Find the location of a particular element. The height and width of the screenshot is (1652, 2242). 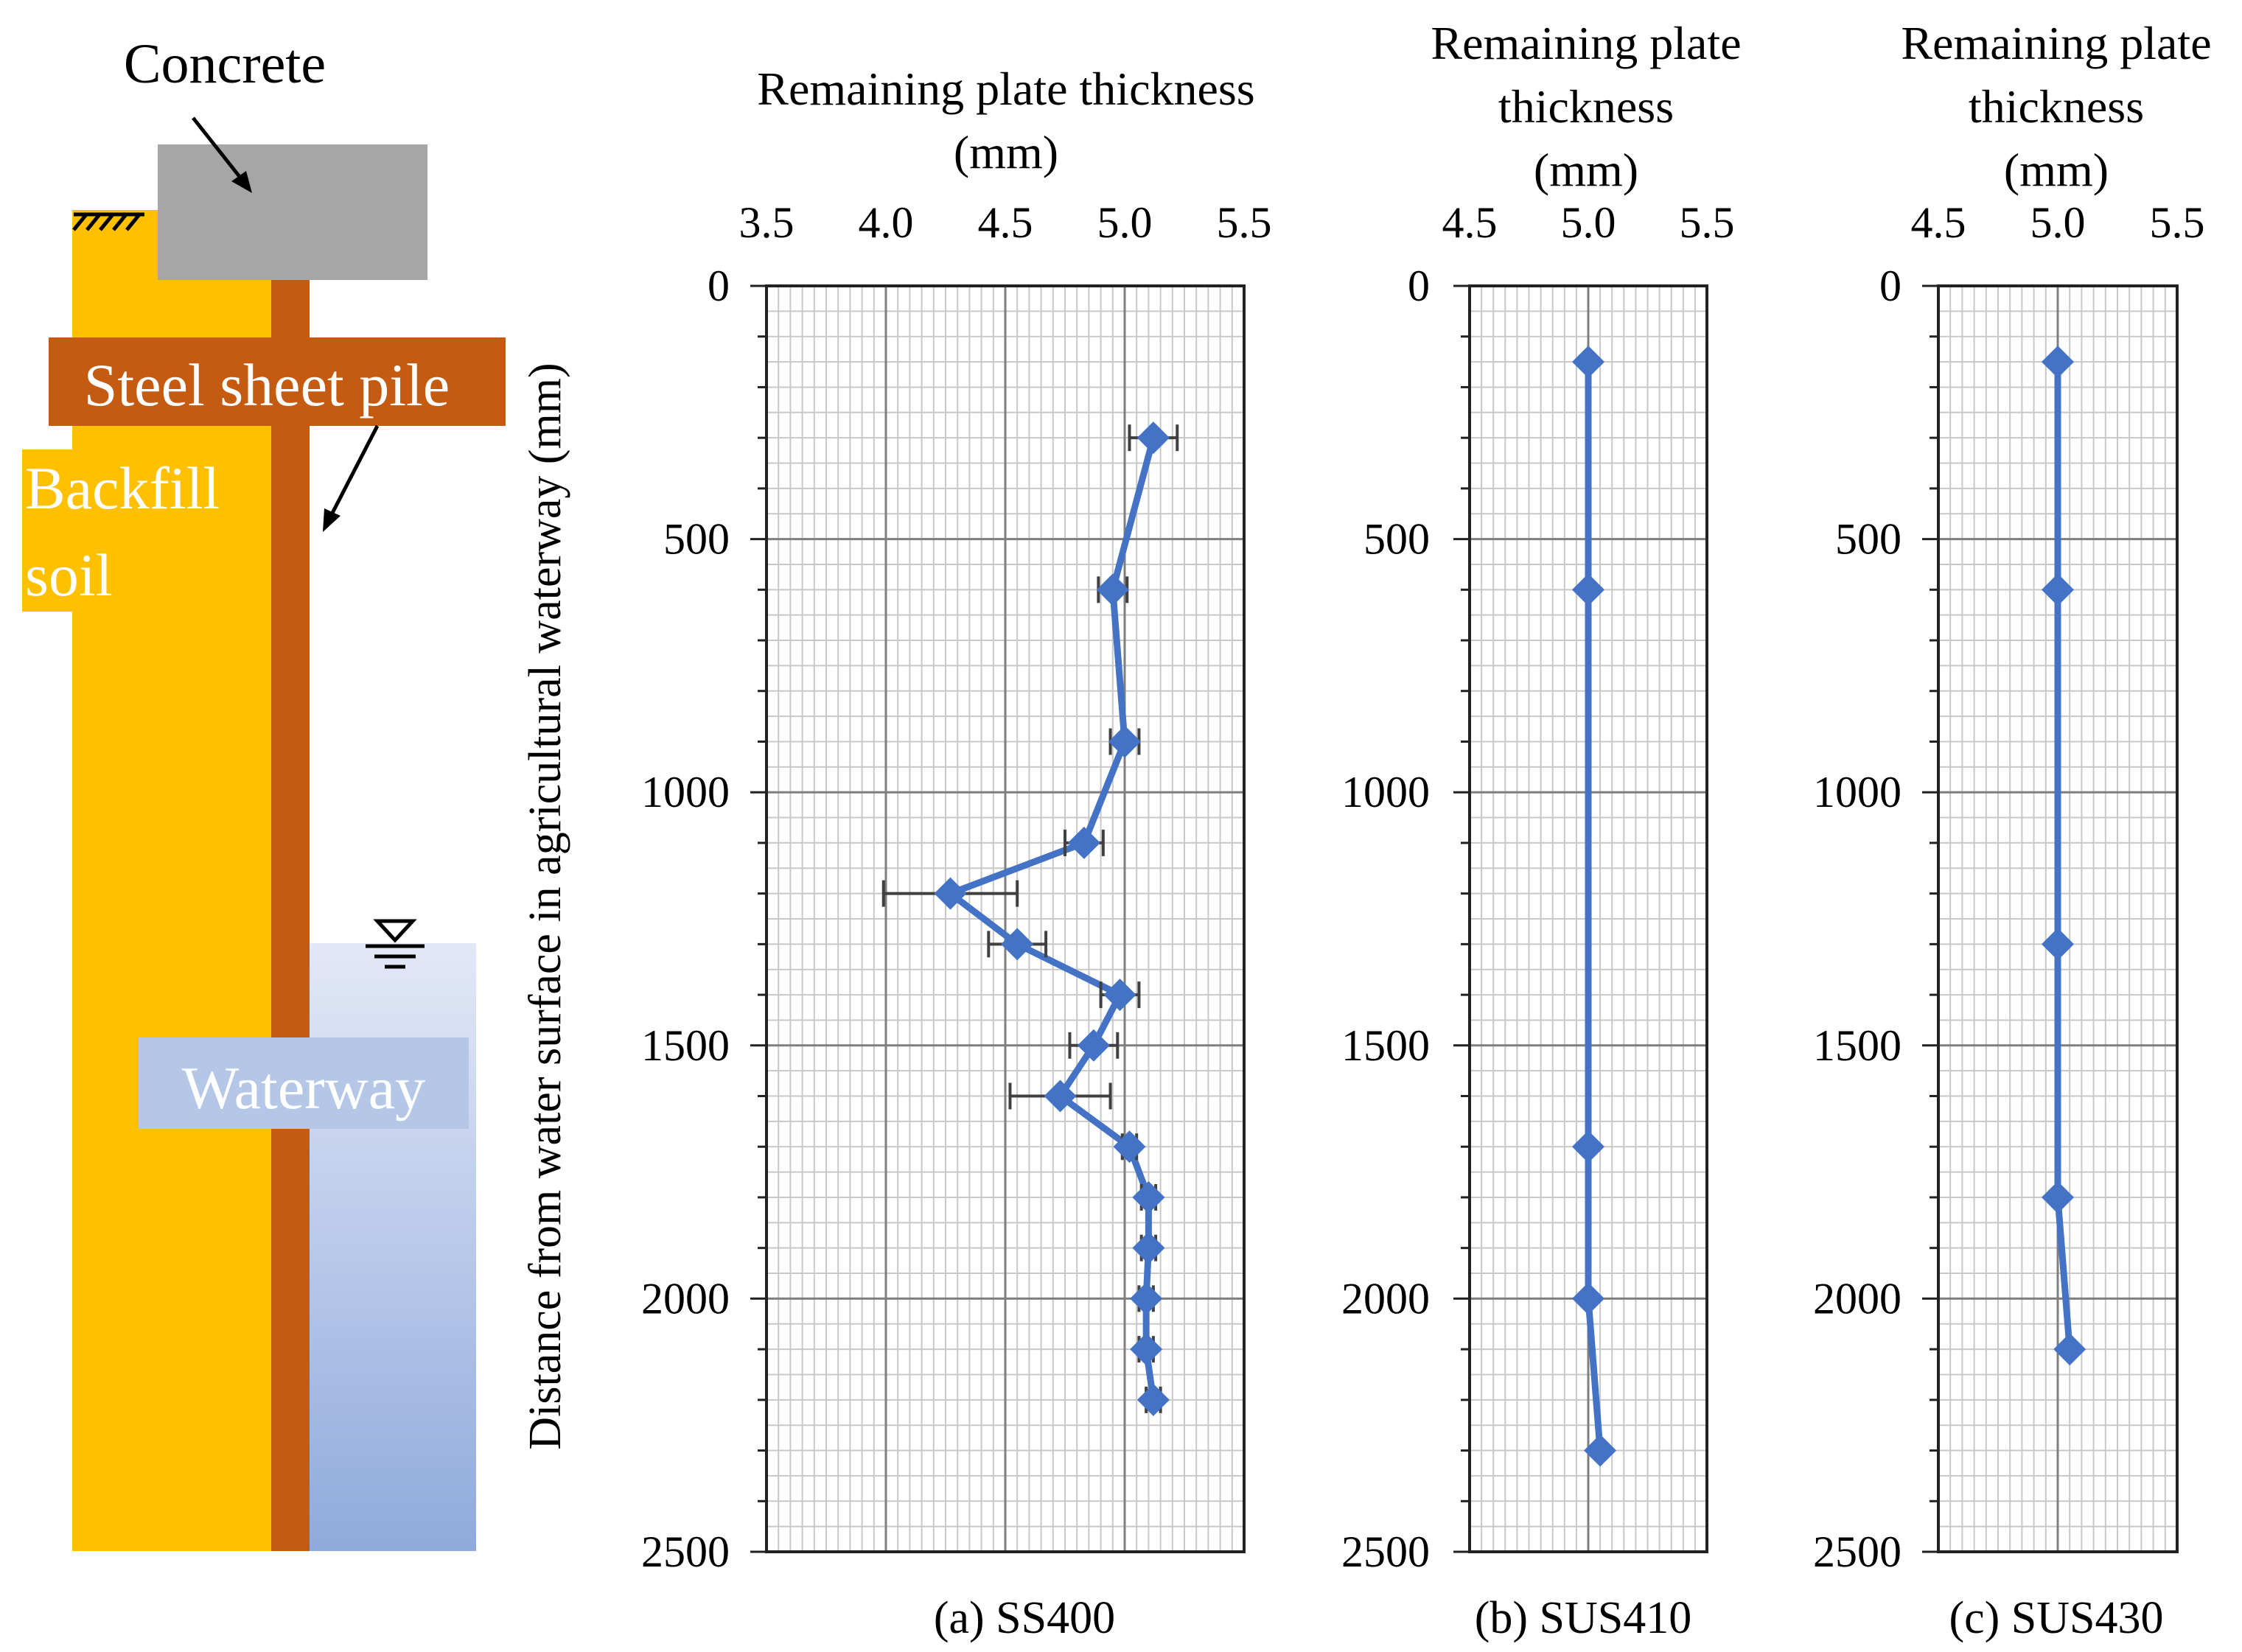

backfill-label-bg is located at coordinates (140, 530).